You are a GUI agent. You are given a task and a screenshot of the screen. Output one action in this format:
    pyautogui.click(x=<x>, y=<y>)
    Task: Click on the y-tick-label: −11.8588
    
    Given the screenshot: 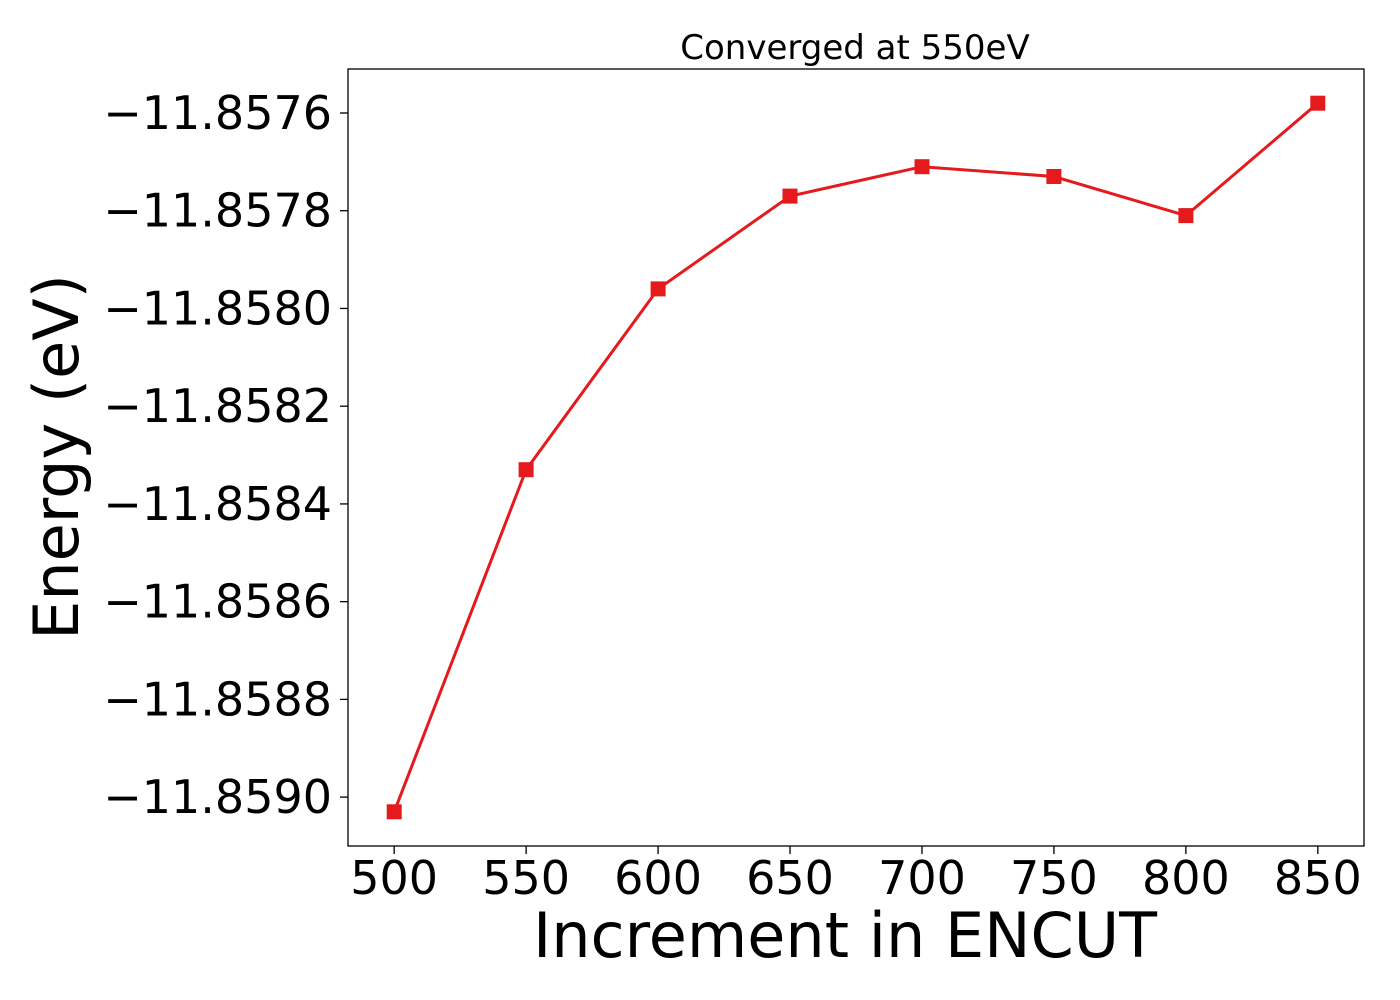 What is the action you would take?
    pyautogui.click(x=217, y=699)
    